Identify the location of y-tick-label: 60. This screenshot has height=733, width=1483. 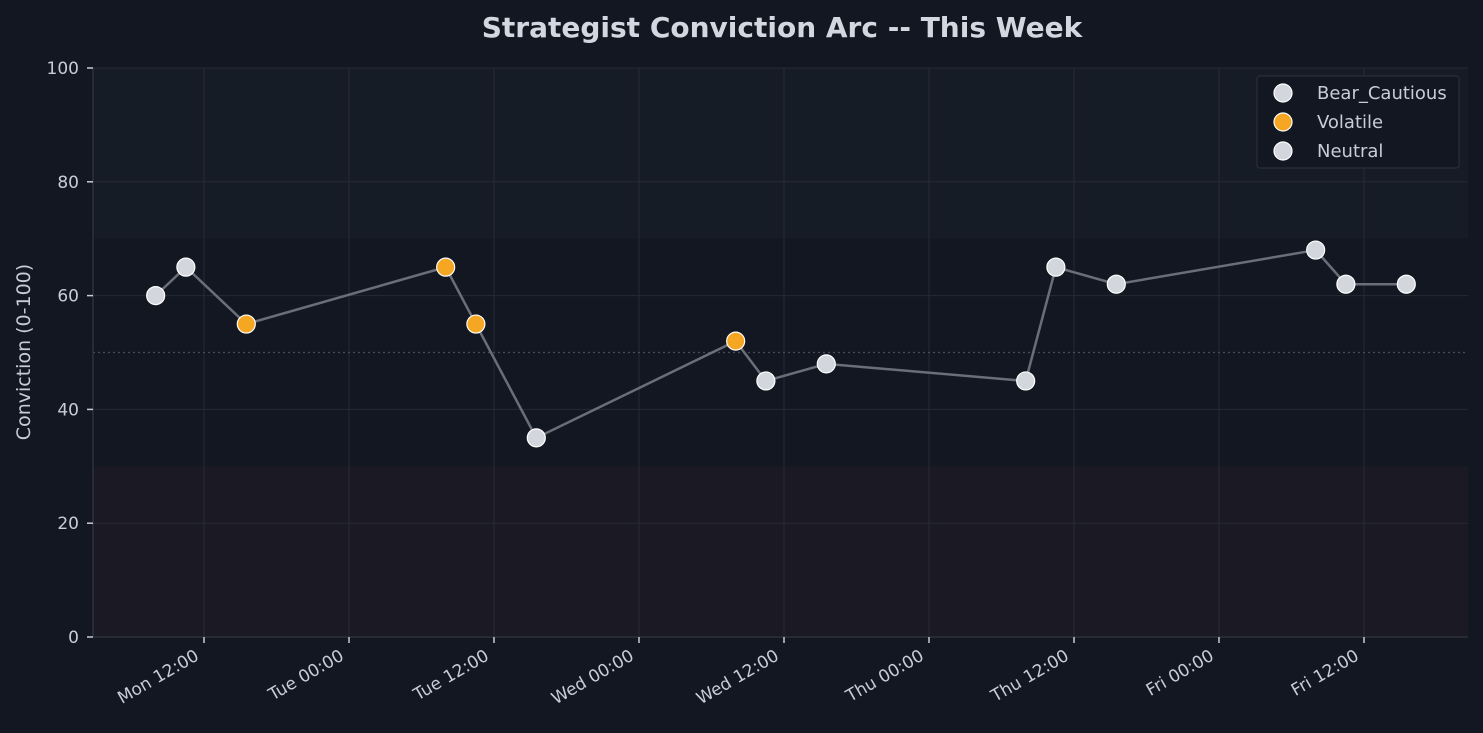
(68, 297).